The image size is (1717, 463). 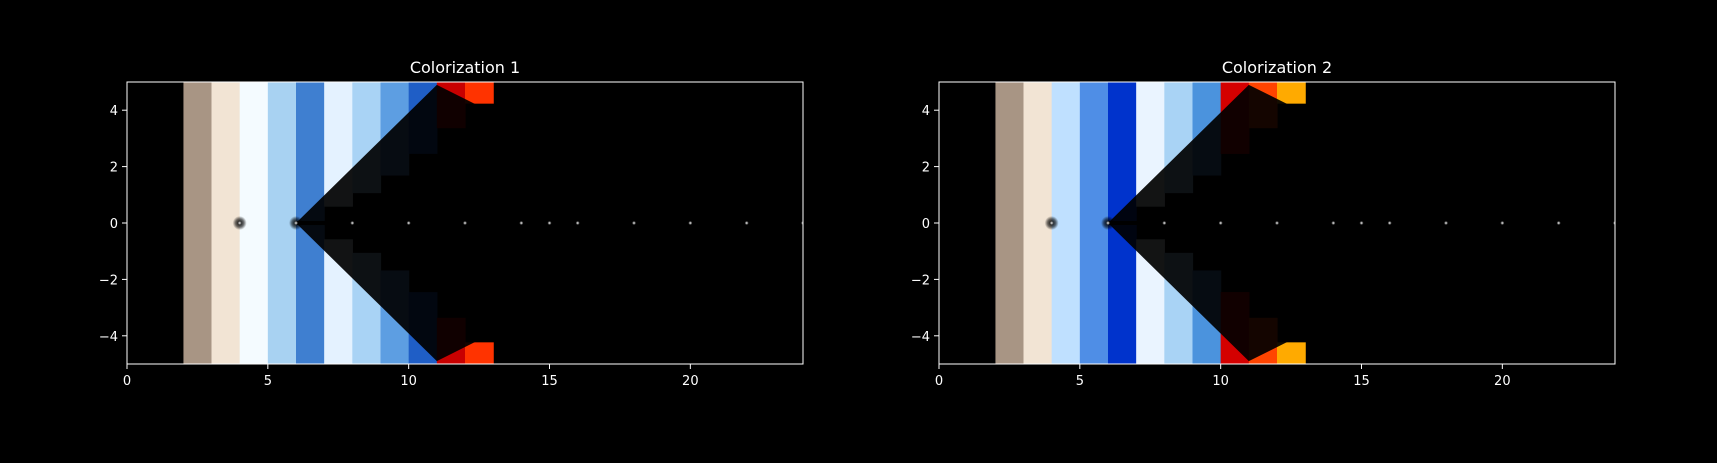 I want to click on chart-title: Colorization 2, so click(x=1277, y=67).